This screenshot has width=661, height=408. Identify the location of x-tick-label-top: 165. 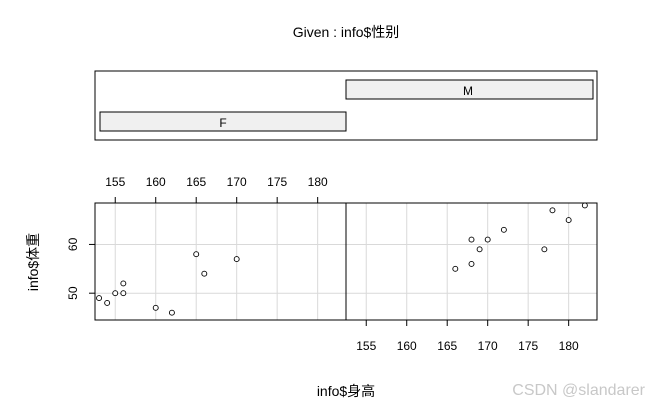
(196, 182).